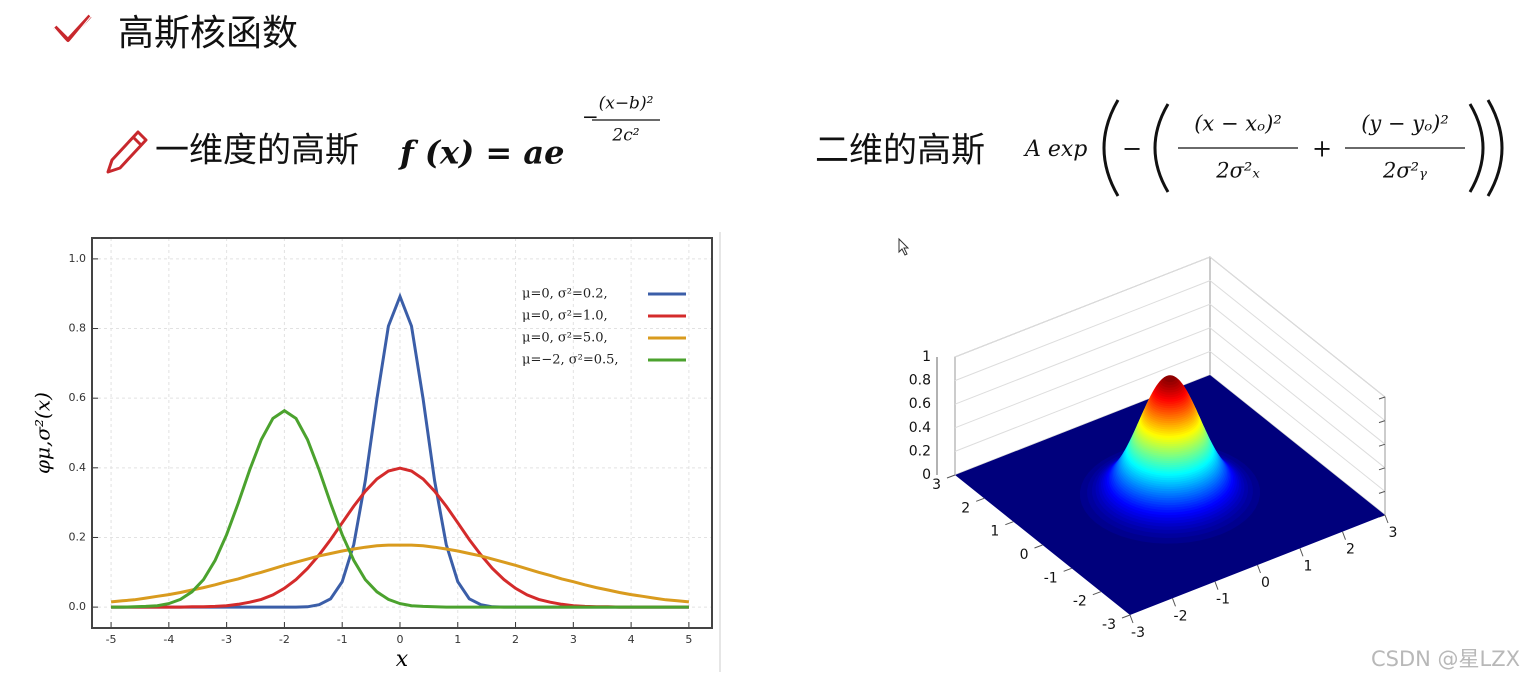 The image size is (1525, 687). I want to click on y-tick-label: 0.6, so click(78, 397).